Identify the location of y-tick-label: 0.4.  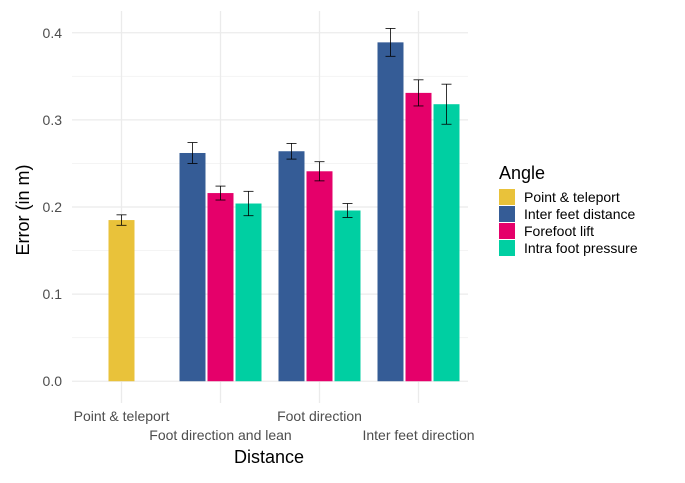
(53, 33).